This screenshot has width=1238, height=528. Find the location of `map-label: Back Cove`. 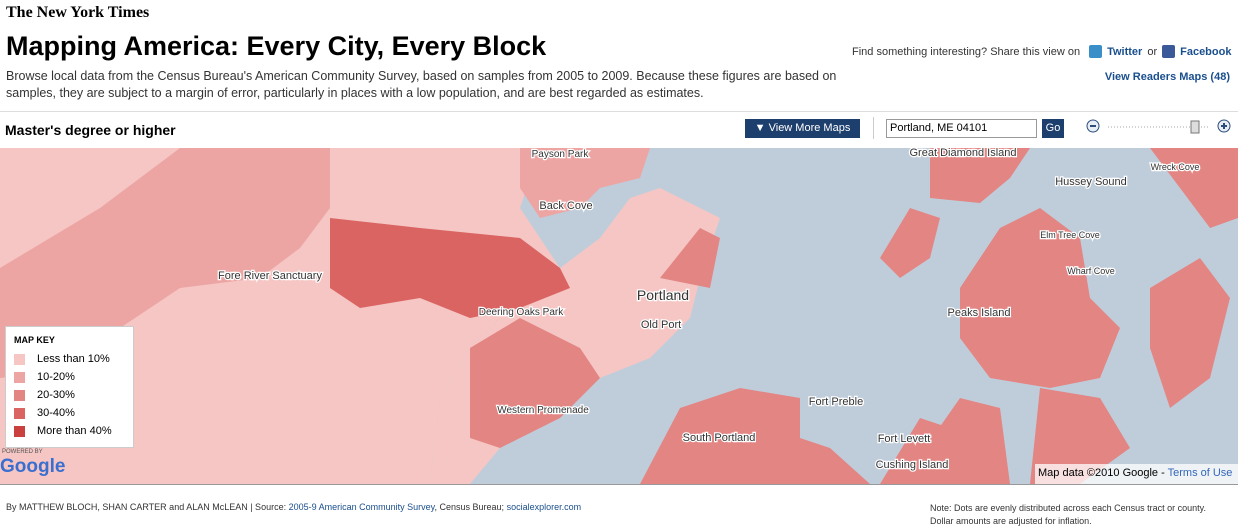

map-label: Back Cove is located at coordinates (565, 206).